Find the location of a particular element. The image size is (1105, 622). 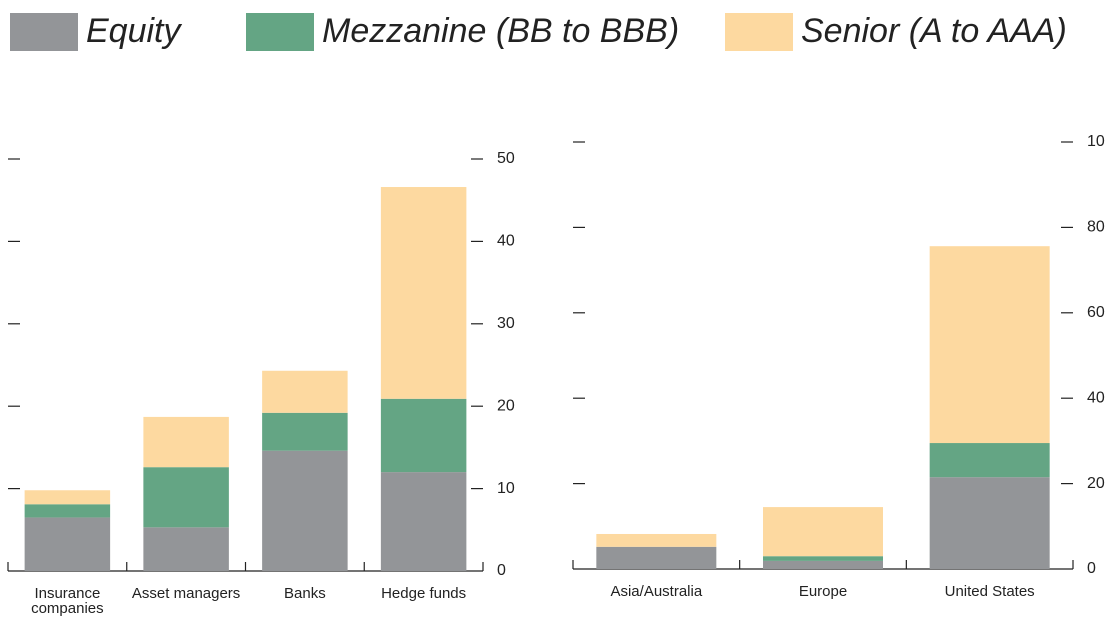

x-tick-label: Asia/Australia is located at coordinates (656, 591).